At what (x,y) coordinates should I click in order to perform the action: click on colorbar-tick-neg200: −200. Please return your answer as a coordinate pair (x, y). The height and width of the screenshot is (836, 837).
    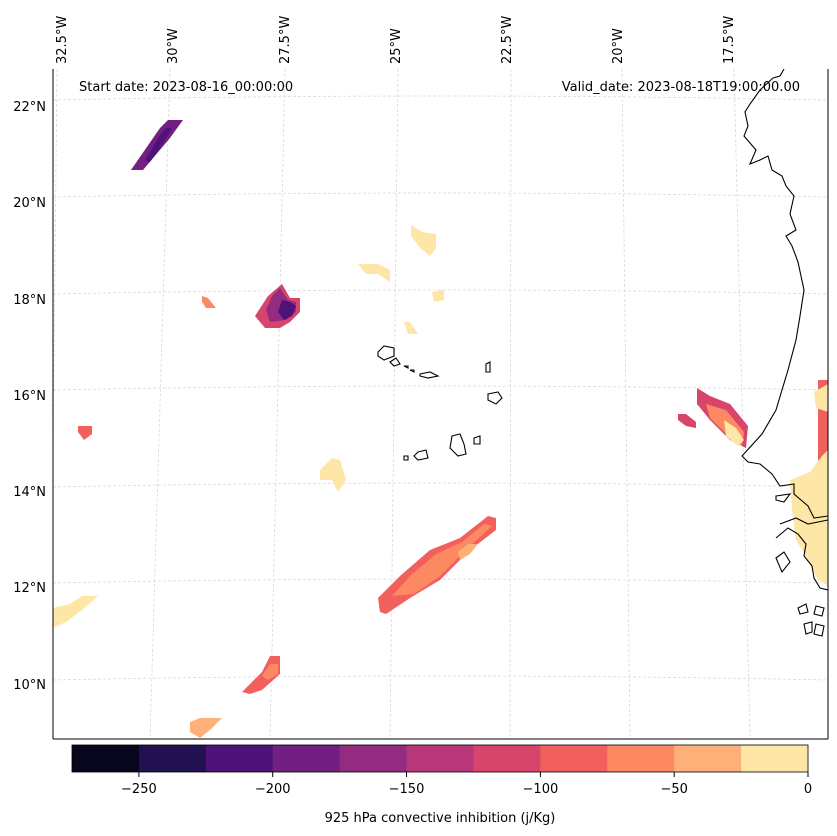
    Looking at the image, I should click on (273, 789).